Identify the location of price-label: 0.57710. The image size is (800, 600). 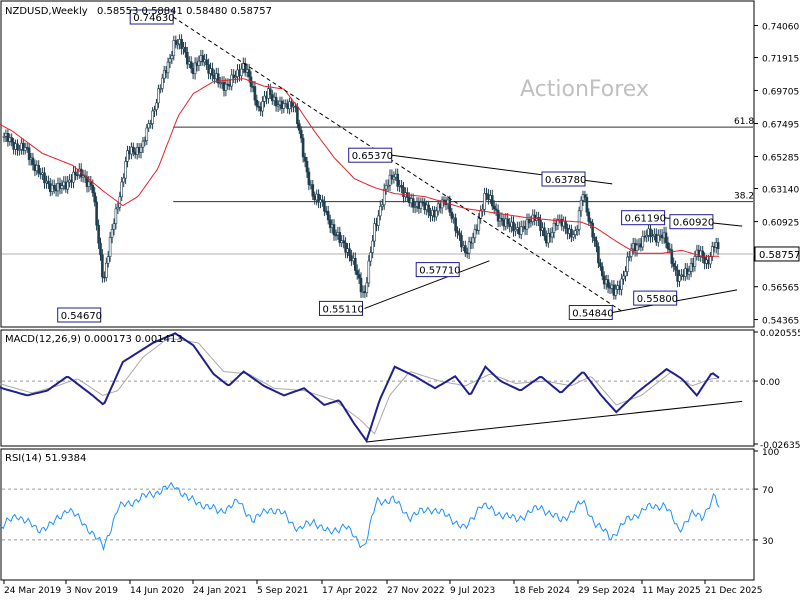
(439, 271).